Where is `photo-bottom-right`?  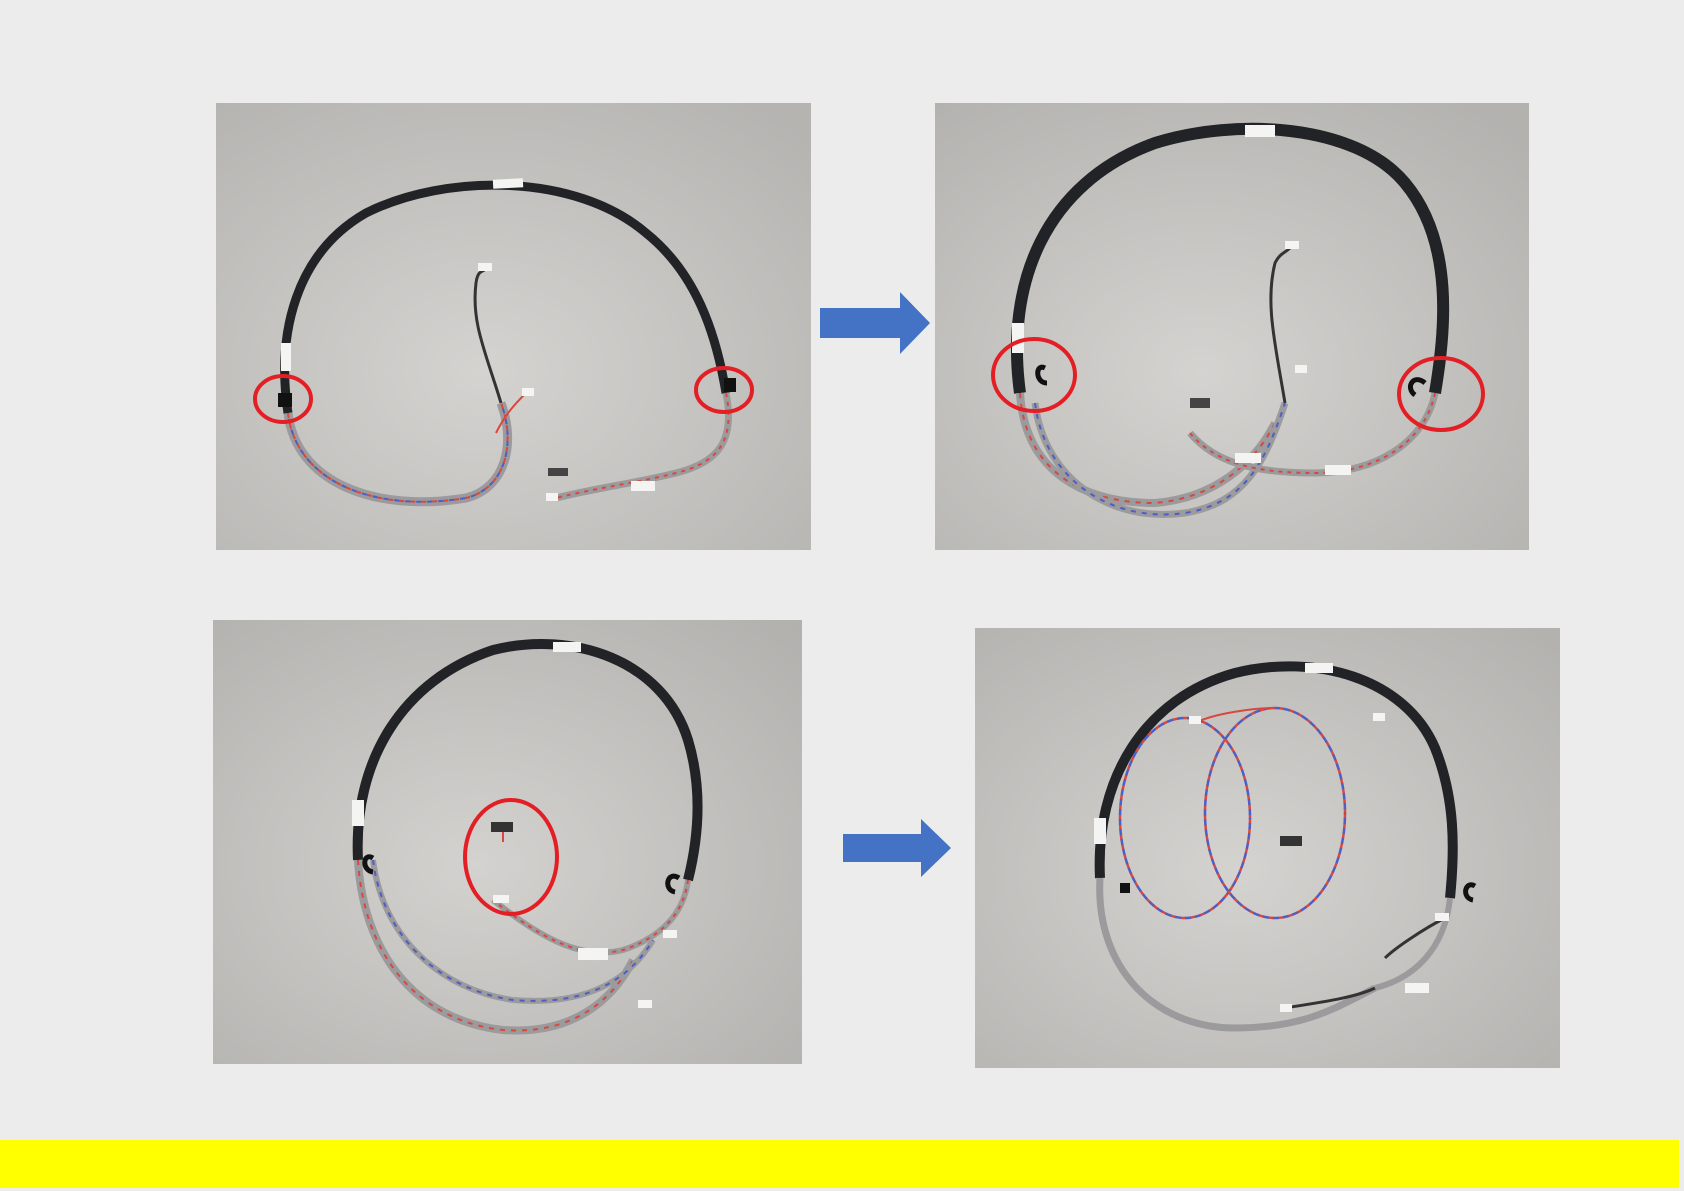
photo-bottom-right is located at coordinates (1267, 848).